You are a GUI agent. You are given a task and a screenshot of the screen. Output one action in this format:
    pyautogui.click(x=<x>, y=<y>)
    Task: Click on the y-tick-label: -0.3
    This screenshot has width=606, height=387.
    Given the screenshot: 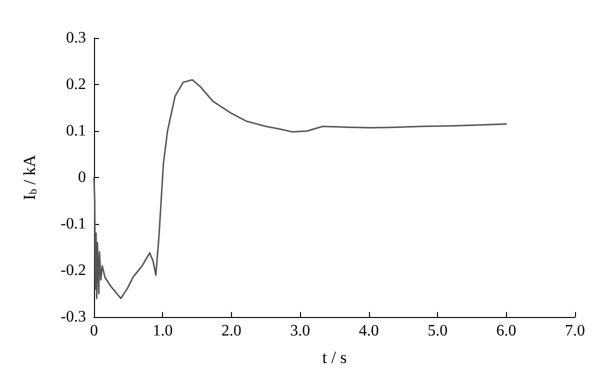 What is the action you would take?
    pyautogui.click(x=73, y=317)
    